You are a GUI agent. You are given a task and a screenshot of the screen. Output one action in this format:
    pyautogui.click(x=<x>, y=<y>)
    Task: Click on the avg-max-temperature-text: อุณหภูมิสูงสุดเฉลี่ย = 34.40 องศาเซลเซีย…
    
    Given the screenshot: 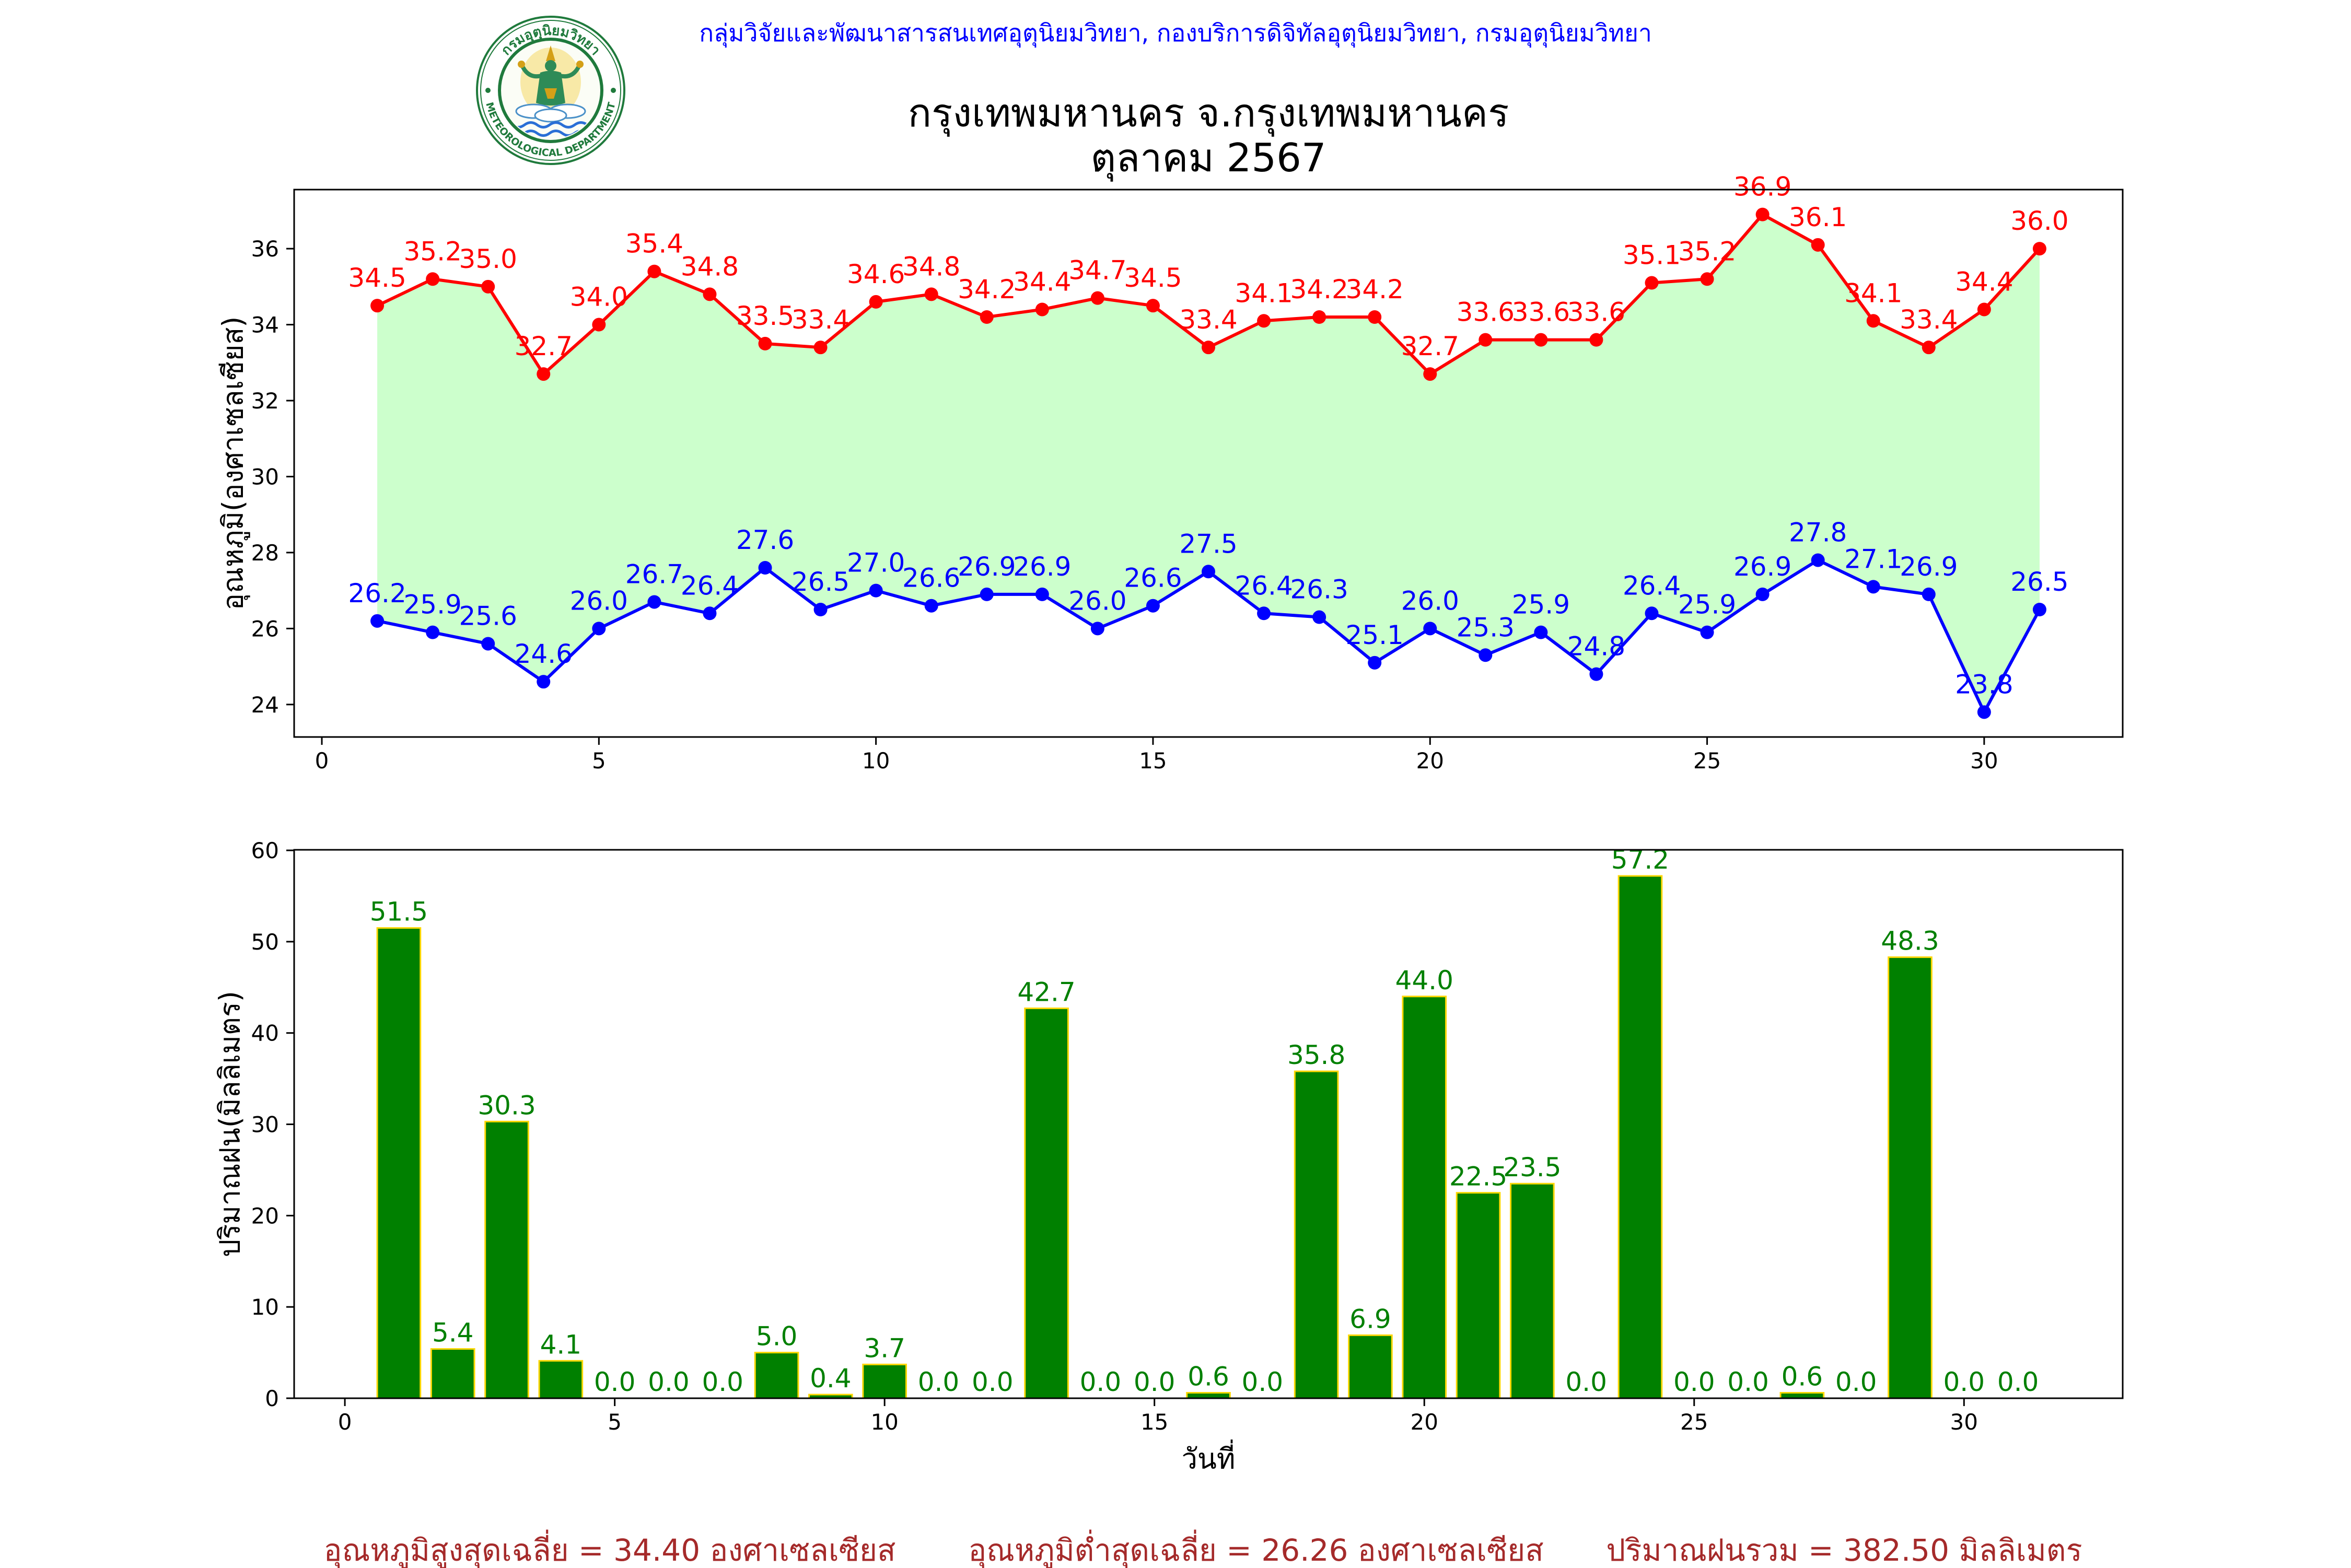 What is the action you would take?
    pyautogui.click(x=609, y=1550)
    